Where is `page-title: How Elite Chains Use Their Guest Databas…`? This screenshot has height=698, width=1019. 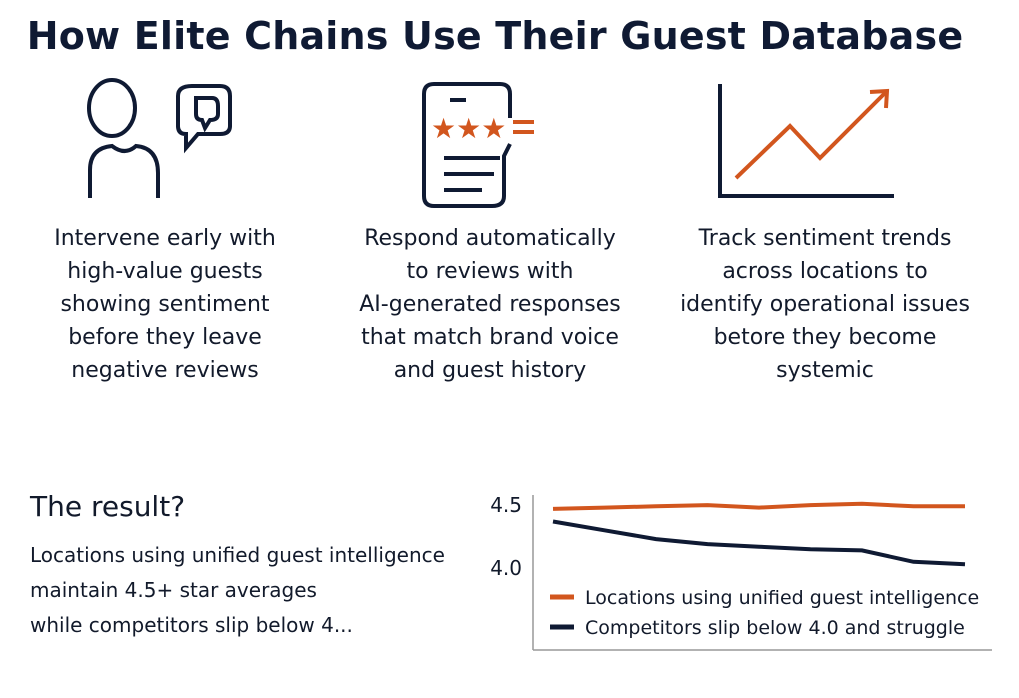
page-title: How Elite Chains Use Their Guest Databas… is located at coordinates (495, 36).